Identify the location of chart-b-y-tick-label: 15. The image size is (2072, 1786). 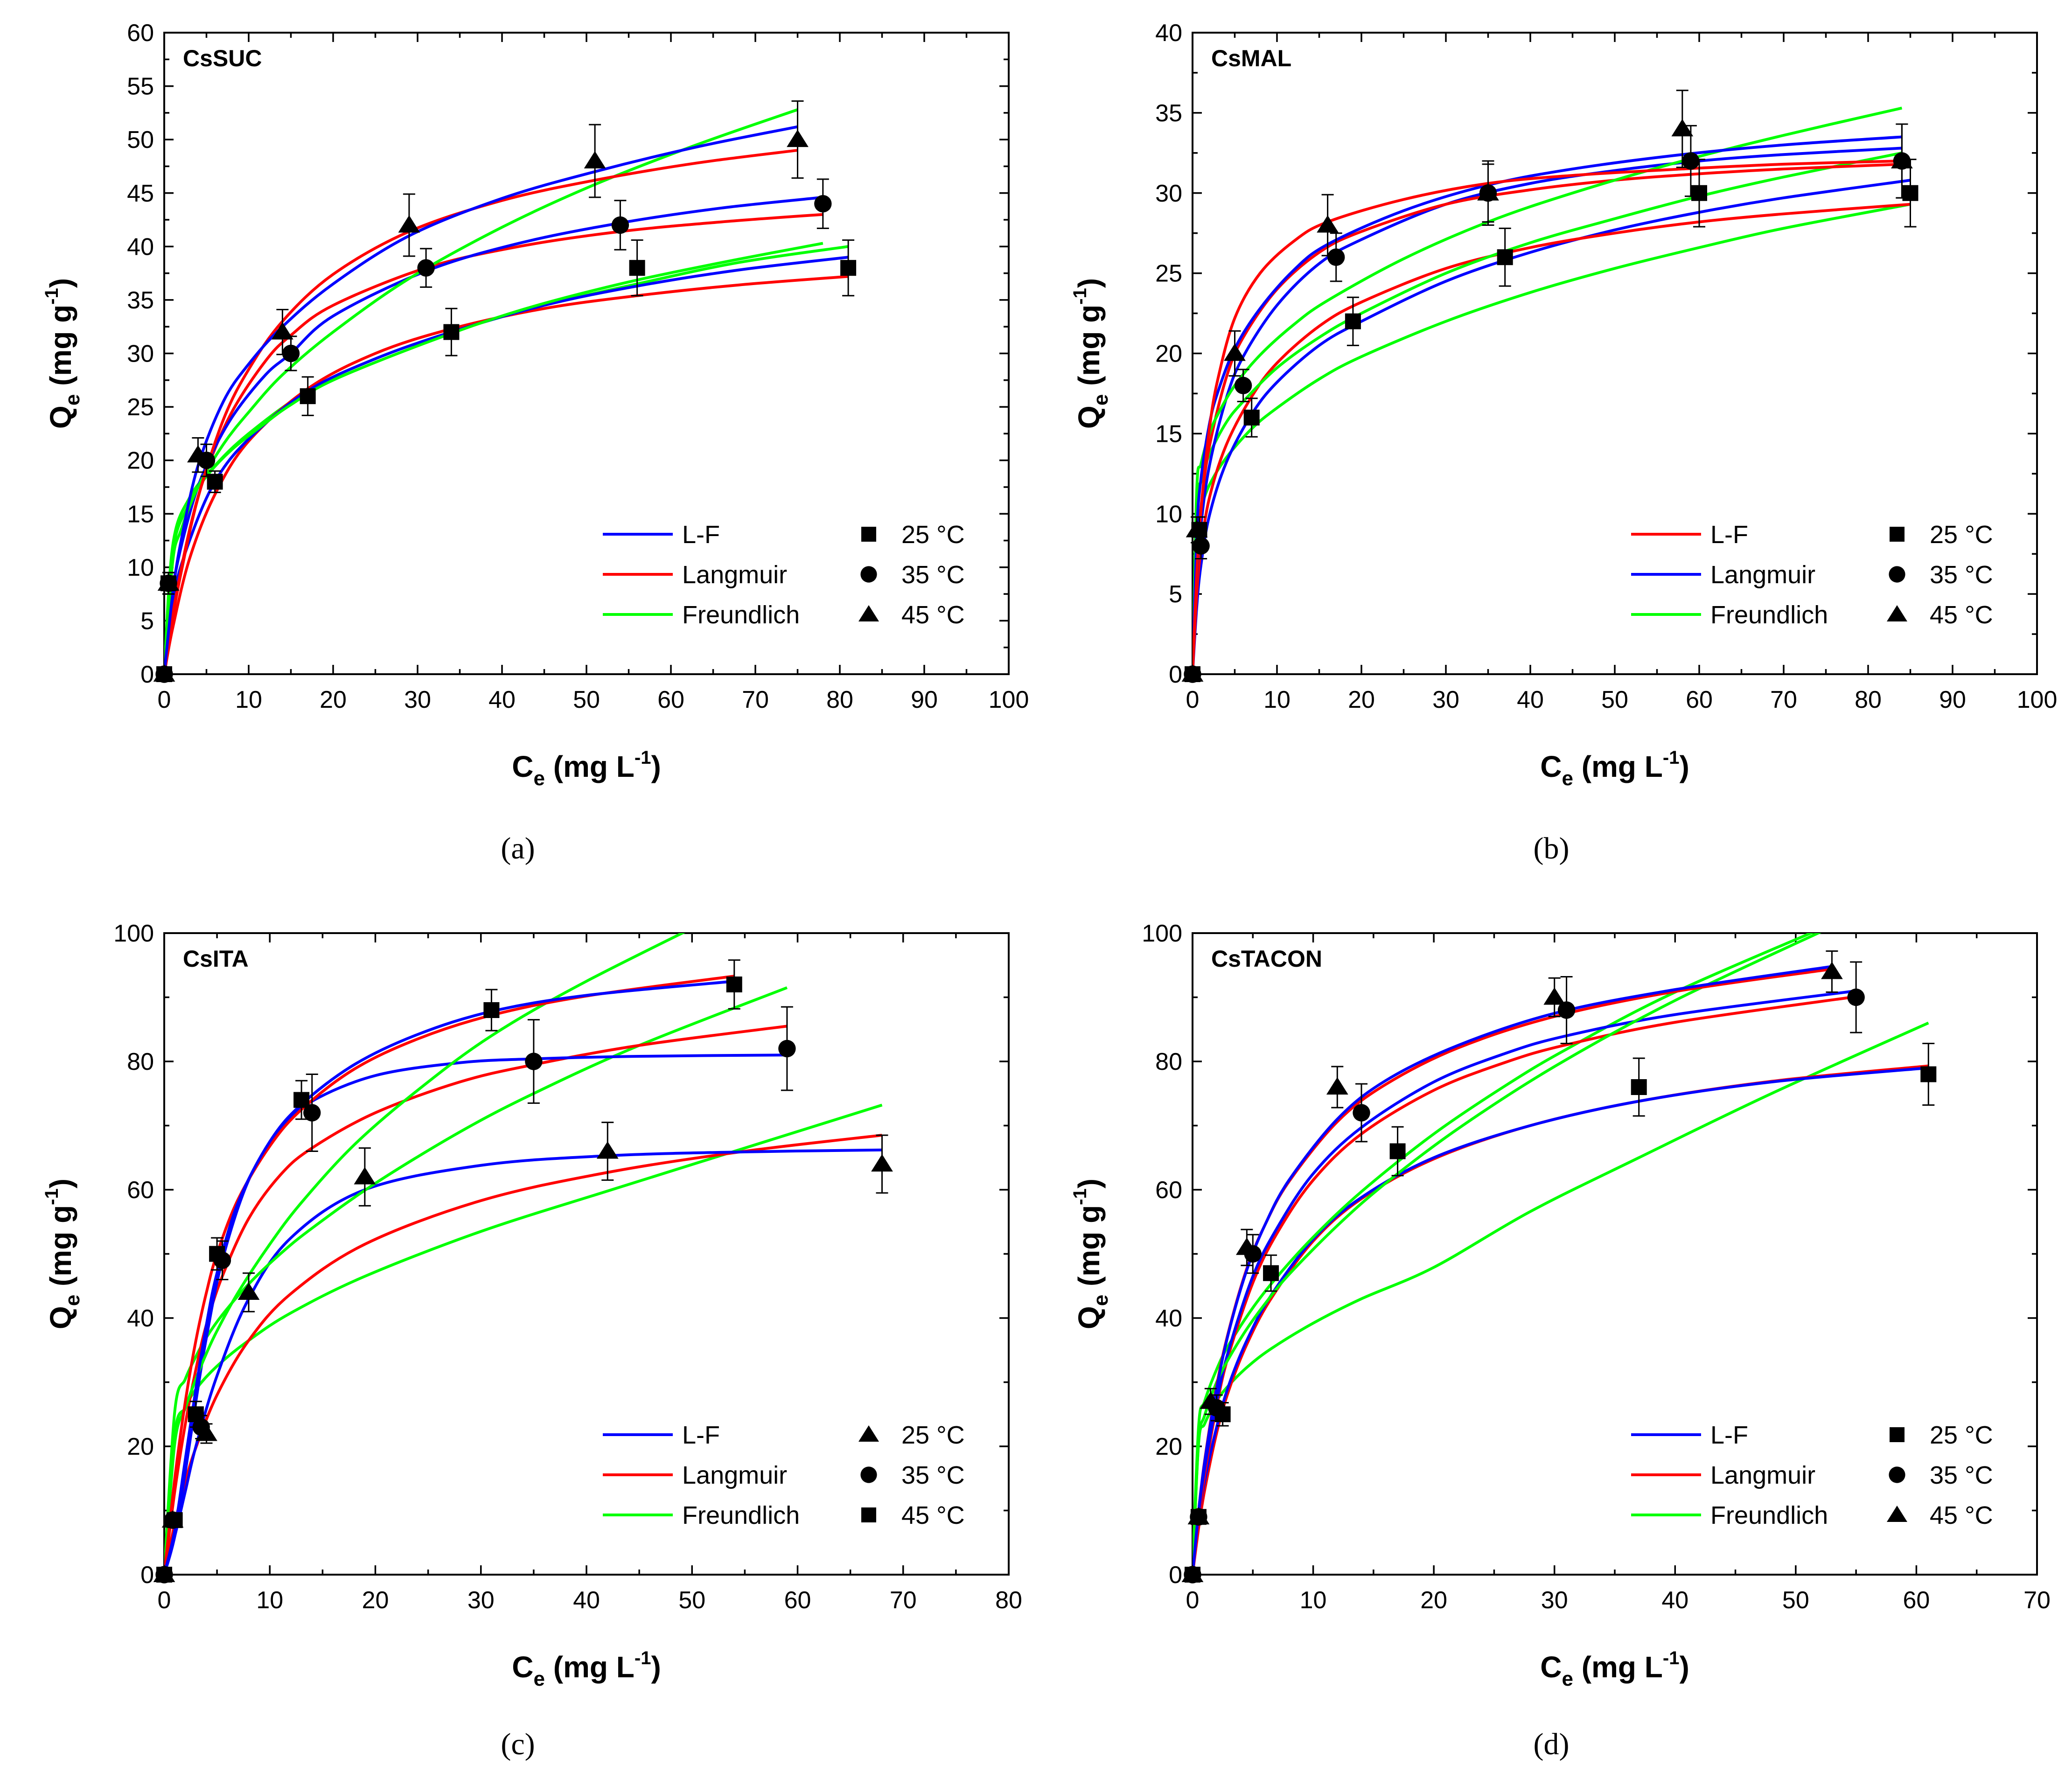
(1168, 433).